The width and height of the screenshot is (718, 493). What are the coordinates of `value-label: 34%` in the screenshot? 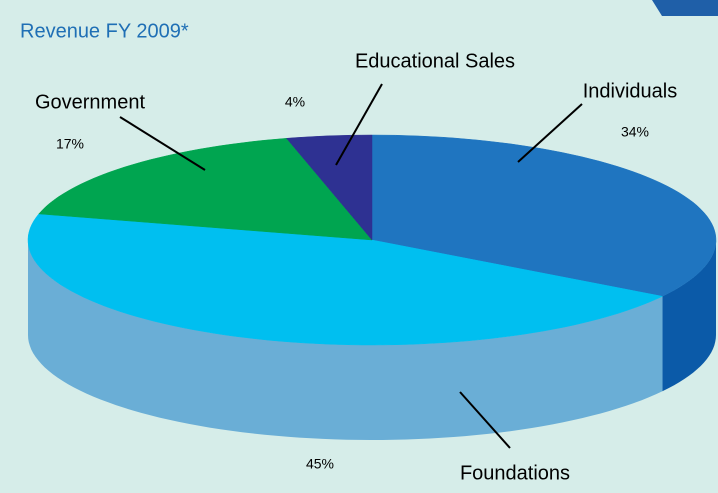 It's located at (635, 132).